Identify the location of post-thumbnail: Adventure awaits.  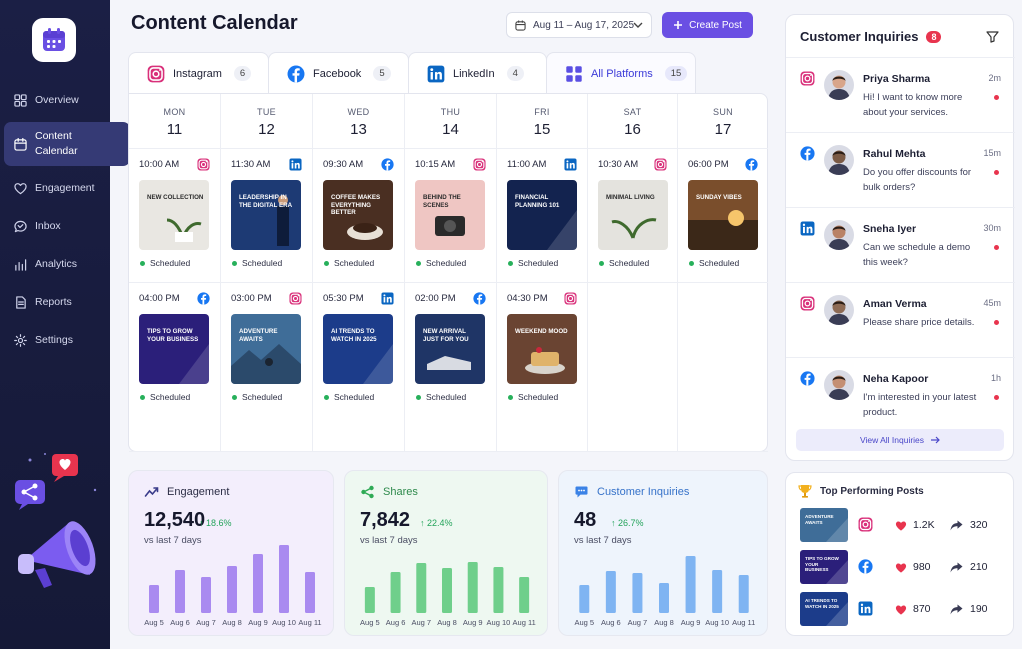
(266, 349).